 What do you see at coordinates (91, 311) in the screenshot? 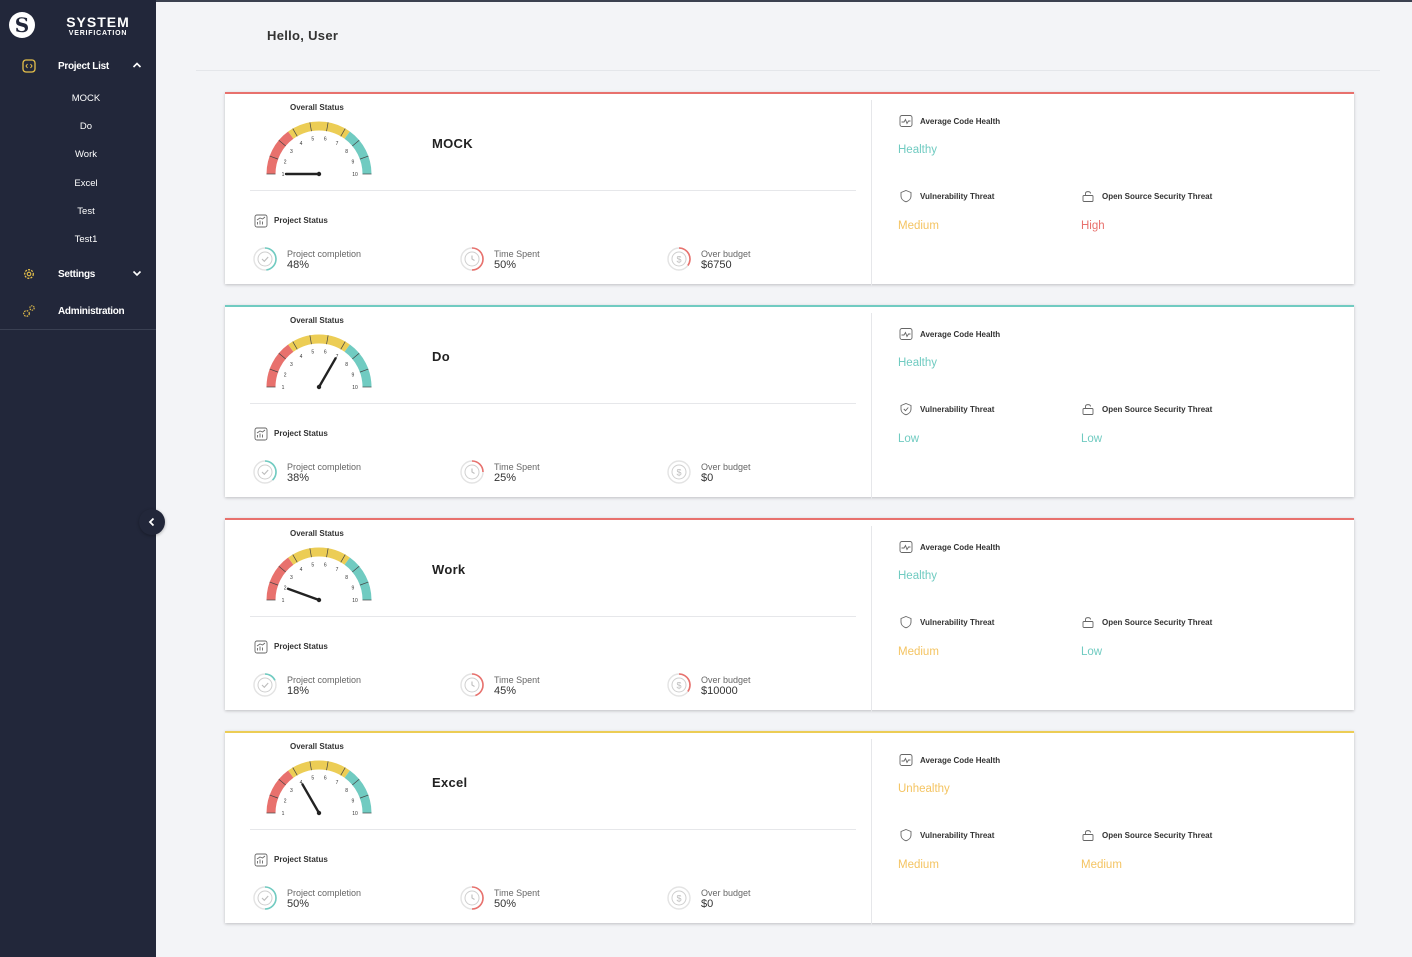
I see `sidebar-item-label: Administration` at bounding box center [91, 311].